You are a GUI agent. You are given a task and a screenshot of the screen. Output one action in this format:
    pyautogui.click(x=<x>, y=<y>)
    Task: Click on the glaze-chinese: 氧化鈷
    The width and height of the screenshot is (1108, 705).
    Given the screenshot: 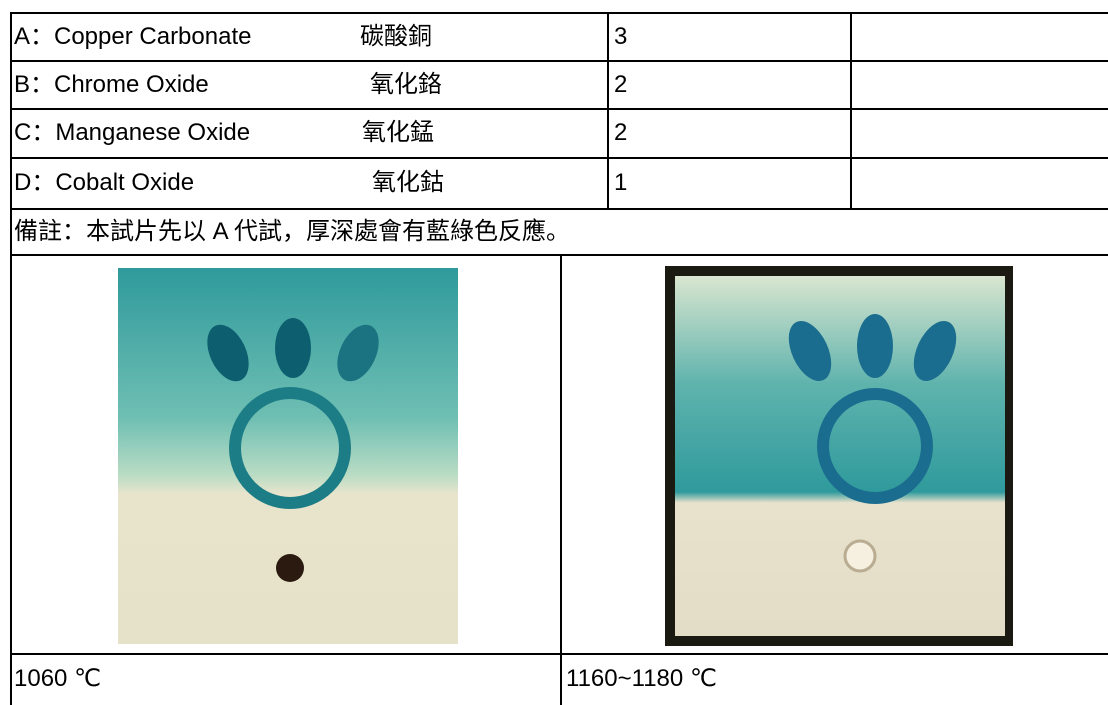 What is the action you would take?
    pyautogui.click(x=408, y=182)
    